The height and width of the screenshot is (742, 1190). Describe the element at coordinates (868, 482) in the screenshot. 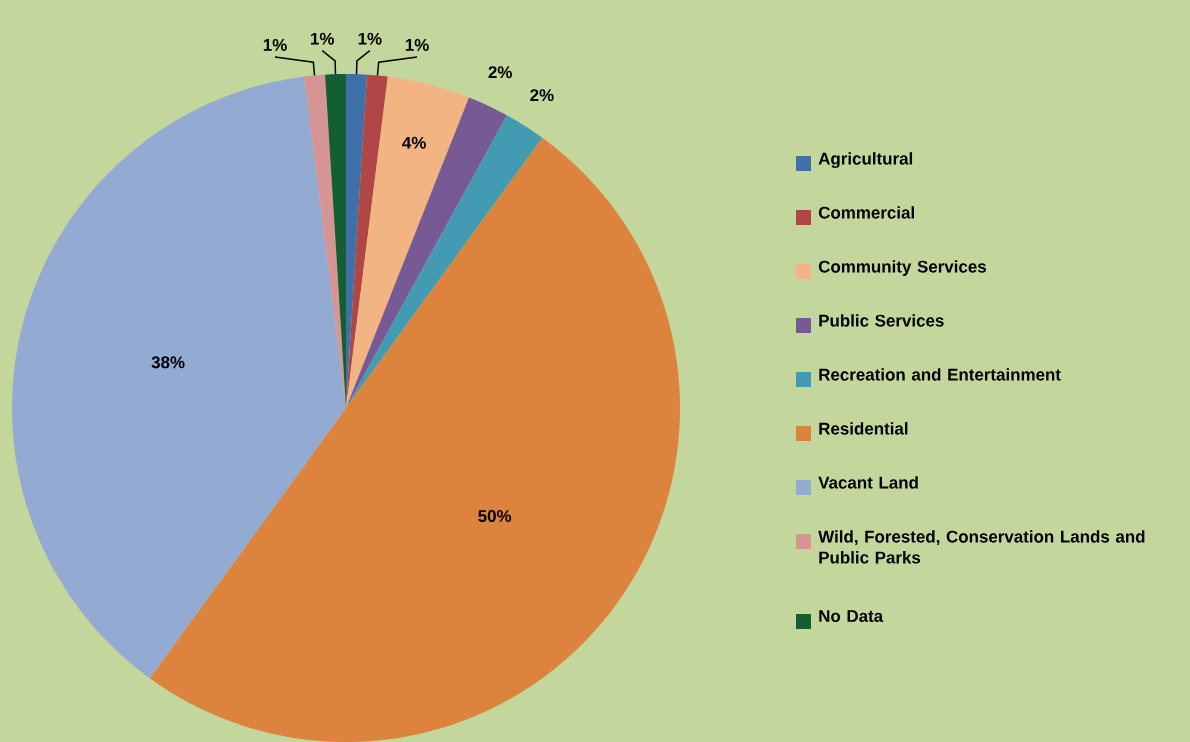

I see `legend-label: Vacant Land` at that location.